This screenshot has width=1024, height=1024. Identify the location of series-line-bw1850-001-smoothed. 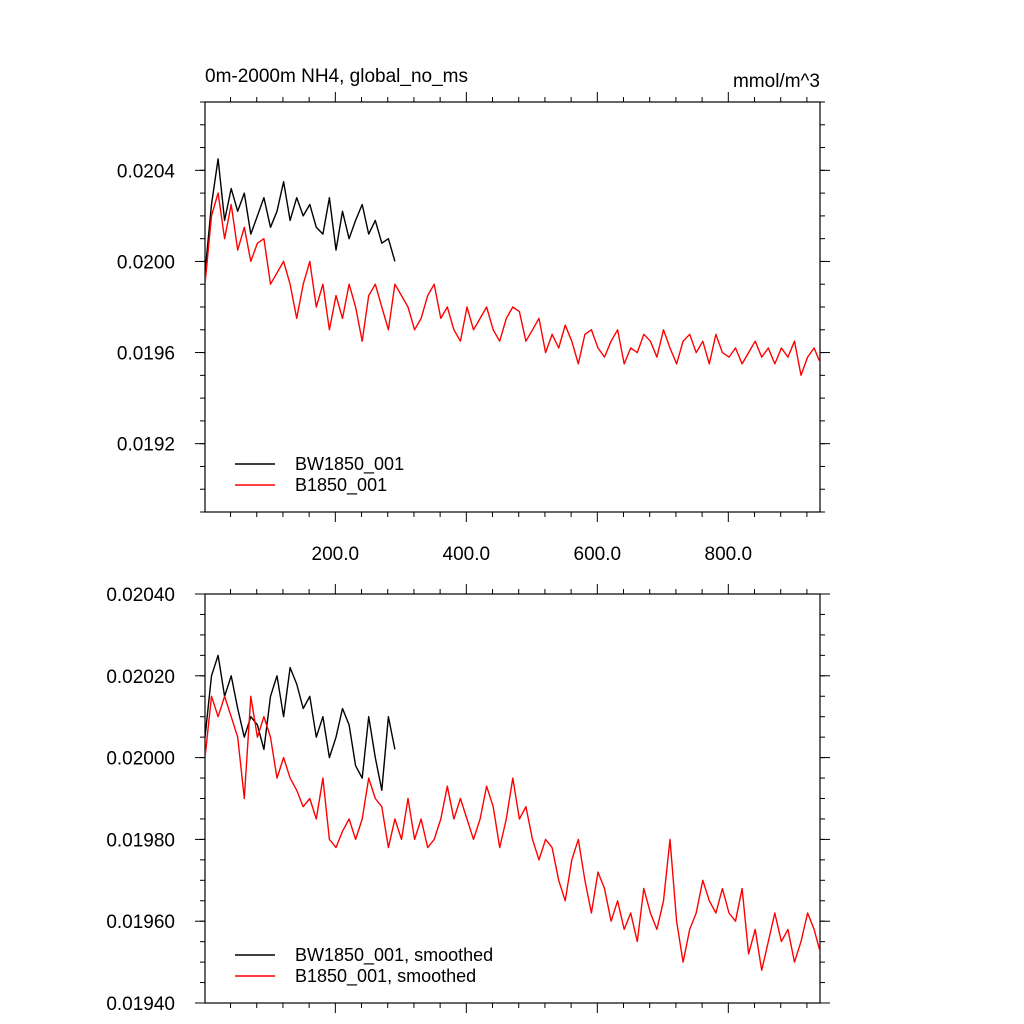
(300, 722).